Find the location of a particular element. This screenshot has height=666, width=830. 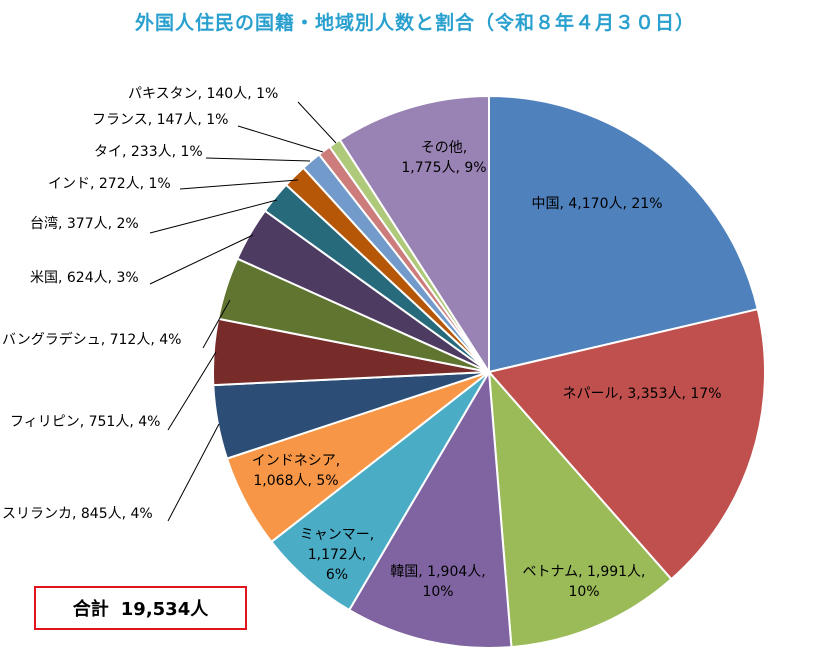

data-label-8: バングラデシュ, 712人, 4% is located at coordinates (91, 339).